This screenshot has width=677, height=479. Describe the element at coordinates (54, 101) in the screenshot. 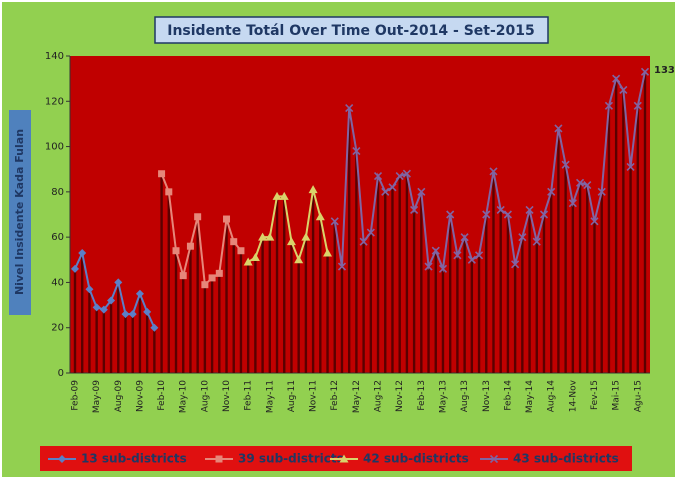

I see `y-tick-label: 120` at that location.